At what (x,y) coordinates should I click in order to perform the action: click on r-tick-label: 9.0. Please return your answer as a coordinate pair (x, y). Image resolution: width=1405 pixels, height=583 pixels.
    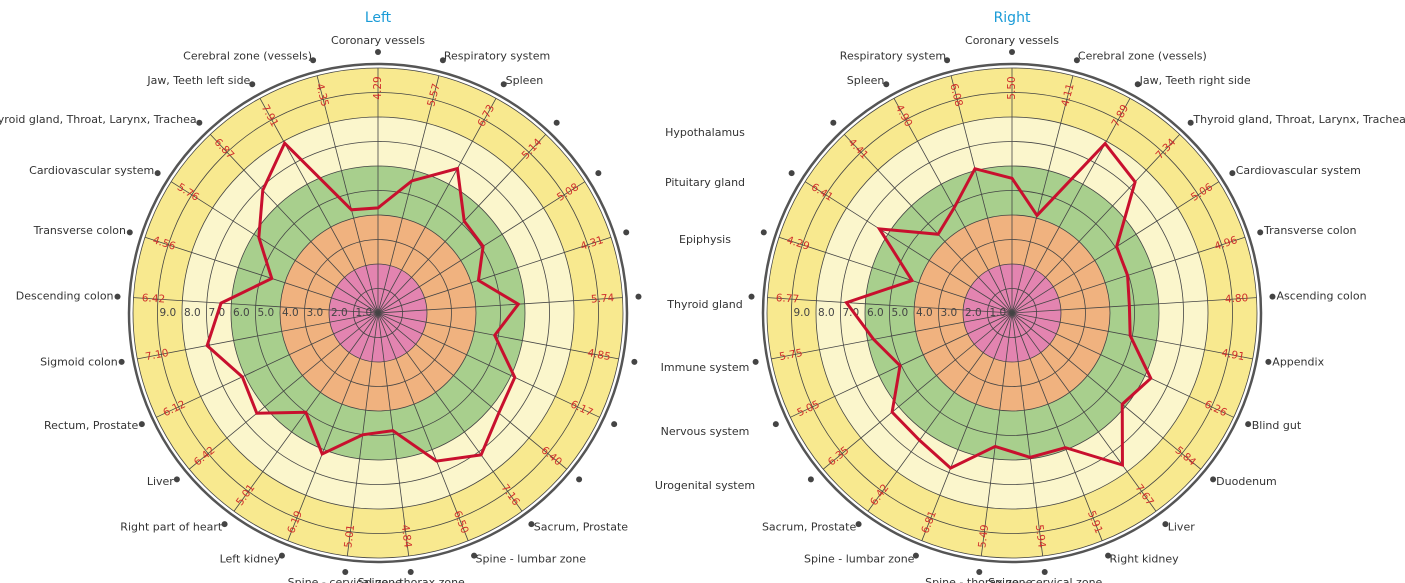
    Looking at the image, I should click on (802, 313).